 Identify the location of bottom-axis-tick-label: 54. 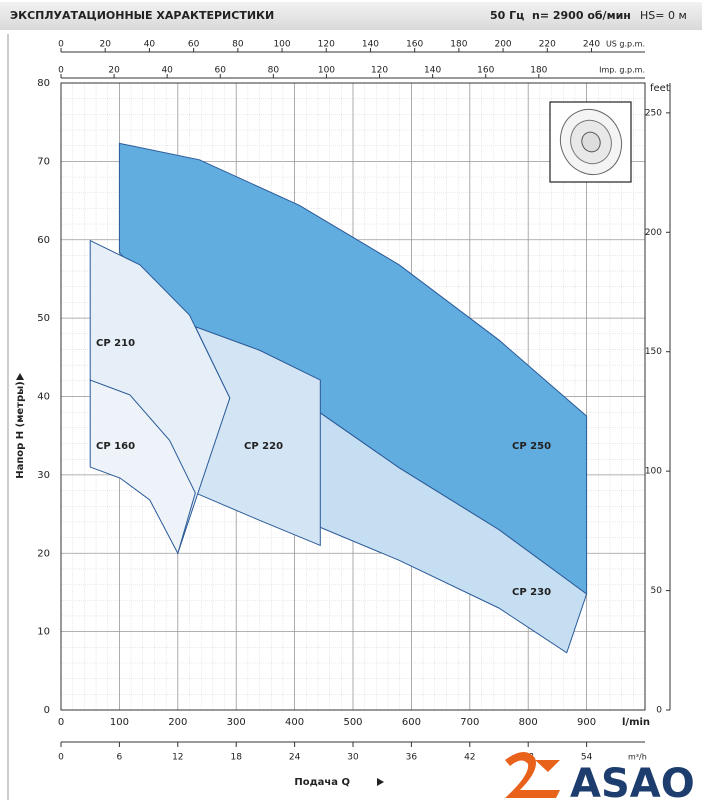
(587, 758).